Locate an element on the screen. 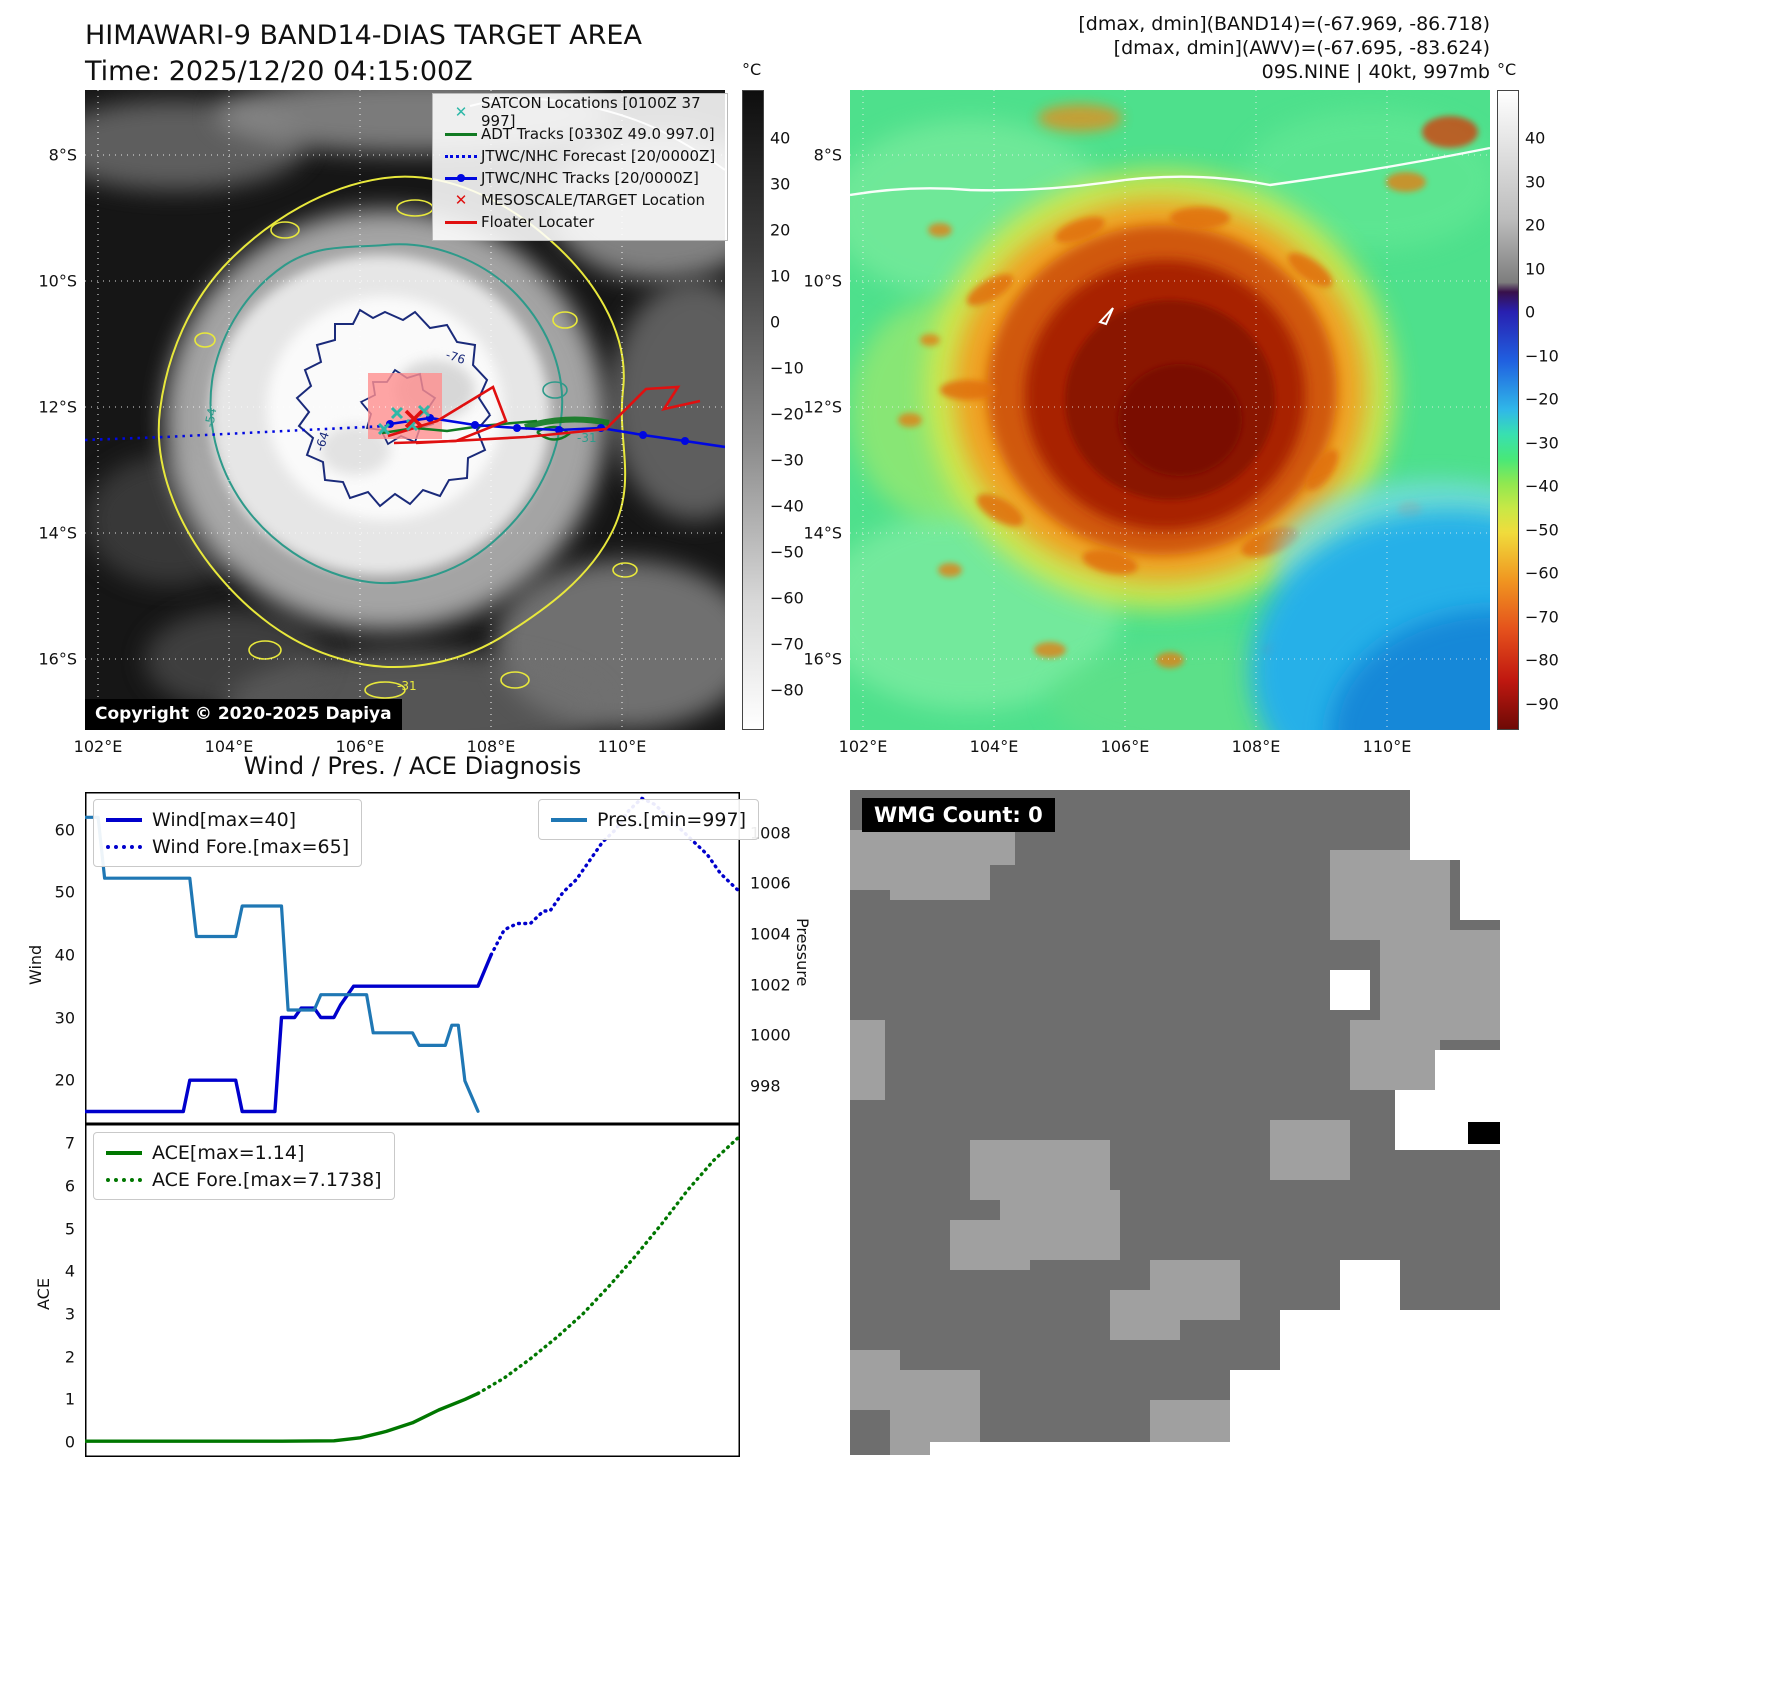 The height and width of the screenshot is (1690, 1788). band14-colorbar is located at coordinates (753, 410).